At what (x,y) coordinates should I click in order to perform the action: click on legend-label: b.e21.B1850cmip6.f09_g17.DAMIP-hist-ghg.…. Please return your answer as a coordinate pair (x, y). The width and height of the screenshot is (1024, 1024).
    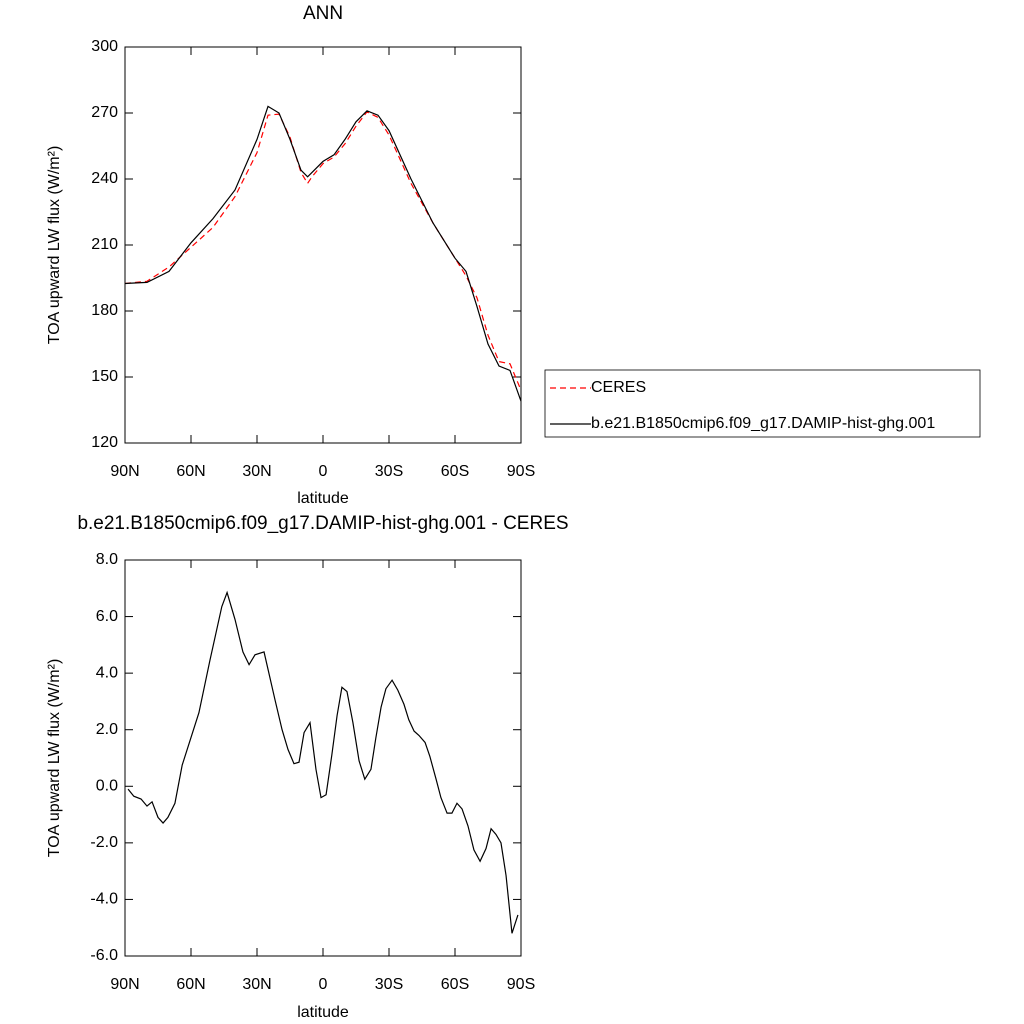
    Looking at the image, I should click on (763, 423).